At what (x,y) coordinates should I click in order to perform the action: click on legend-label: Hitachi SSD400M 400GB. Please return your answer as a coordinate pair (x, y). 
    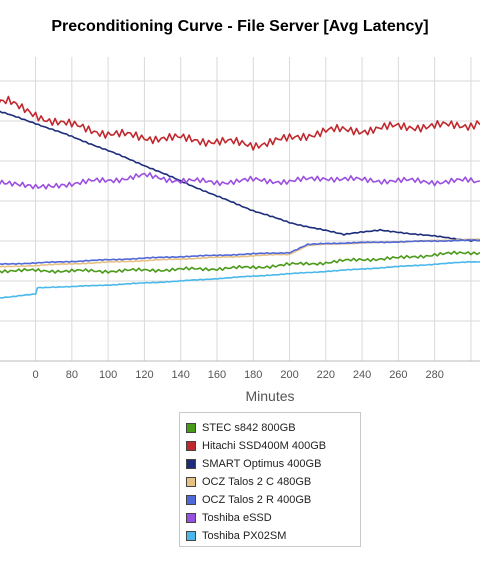
    Looking at the image, I should click on (264, 446).